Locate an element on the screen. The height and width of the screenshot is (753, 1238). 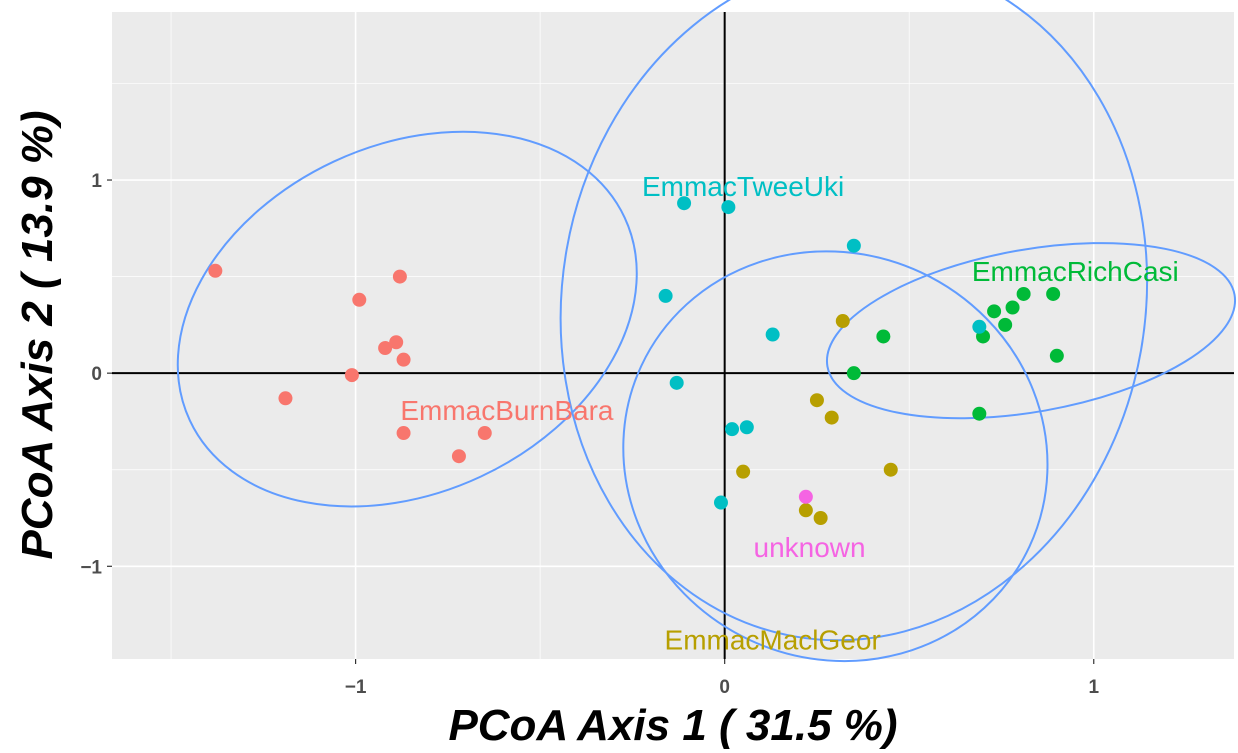
y-tick-label: 0 is located at coordinates (96, 374).